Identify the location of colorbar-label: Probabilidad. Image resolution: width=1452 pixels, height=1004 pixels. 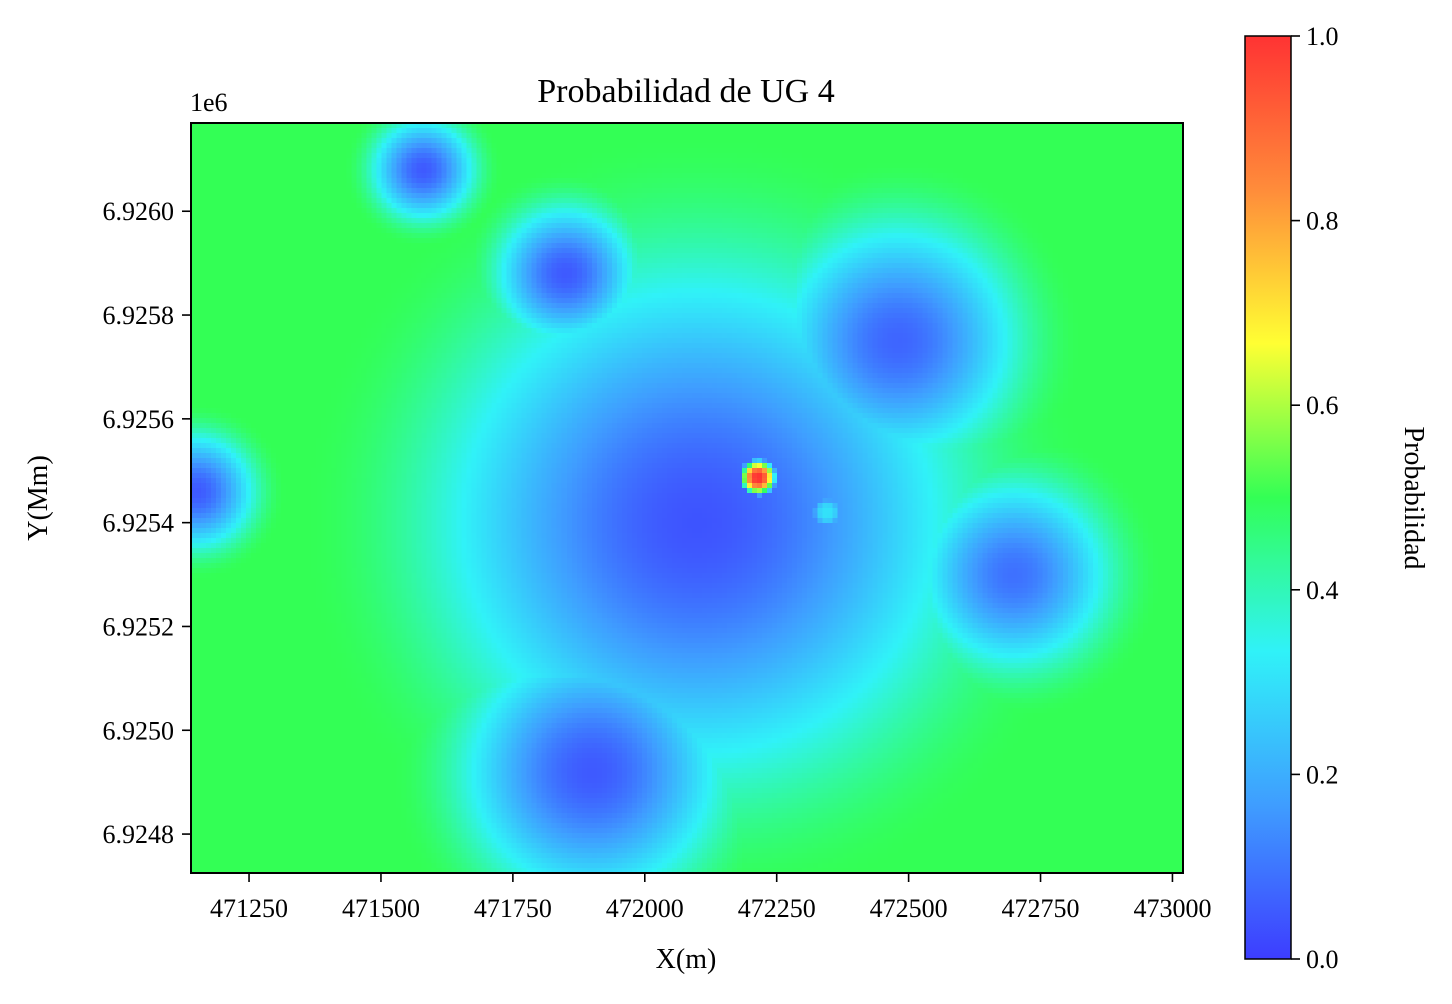
(1413, 497).